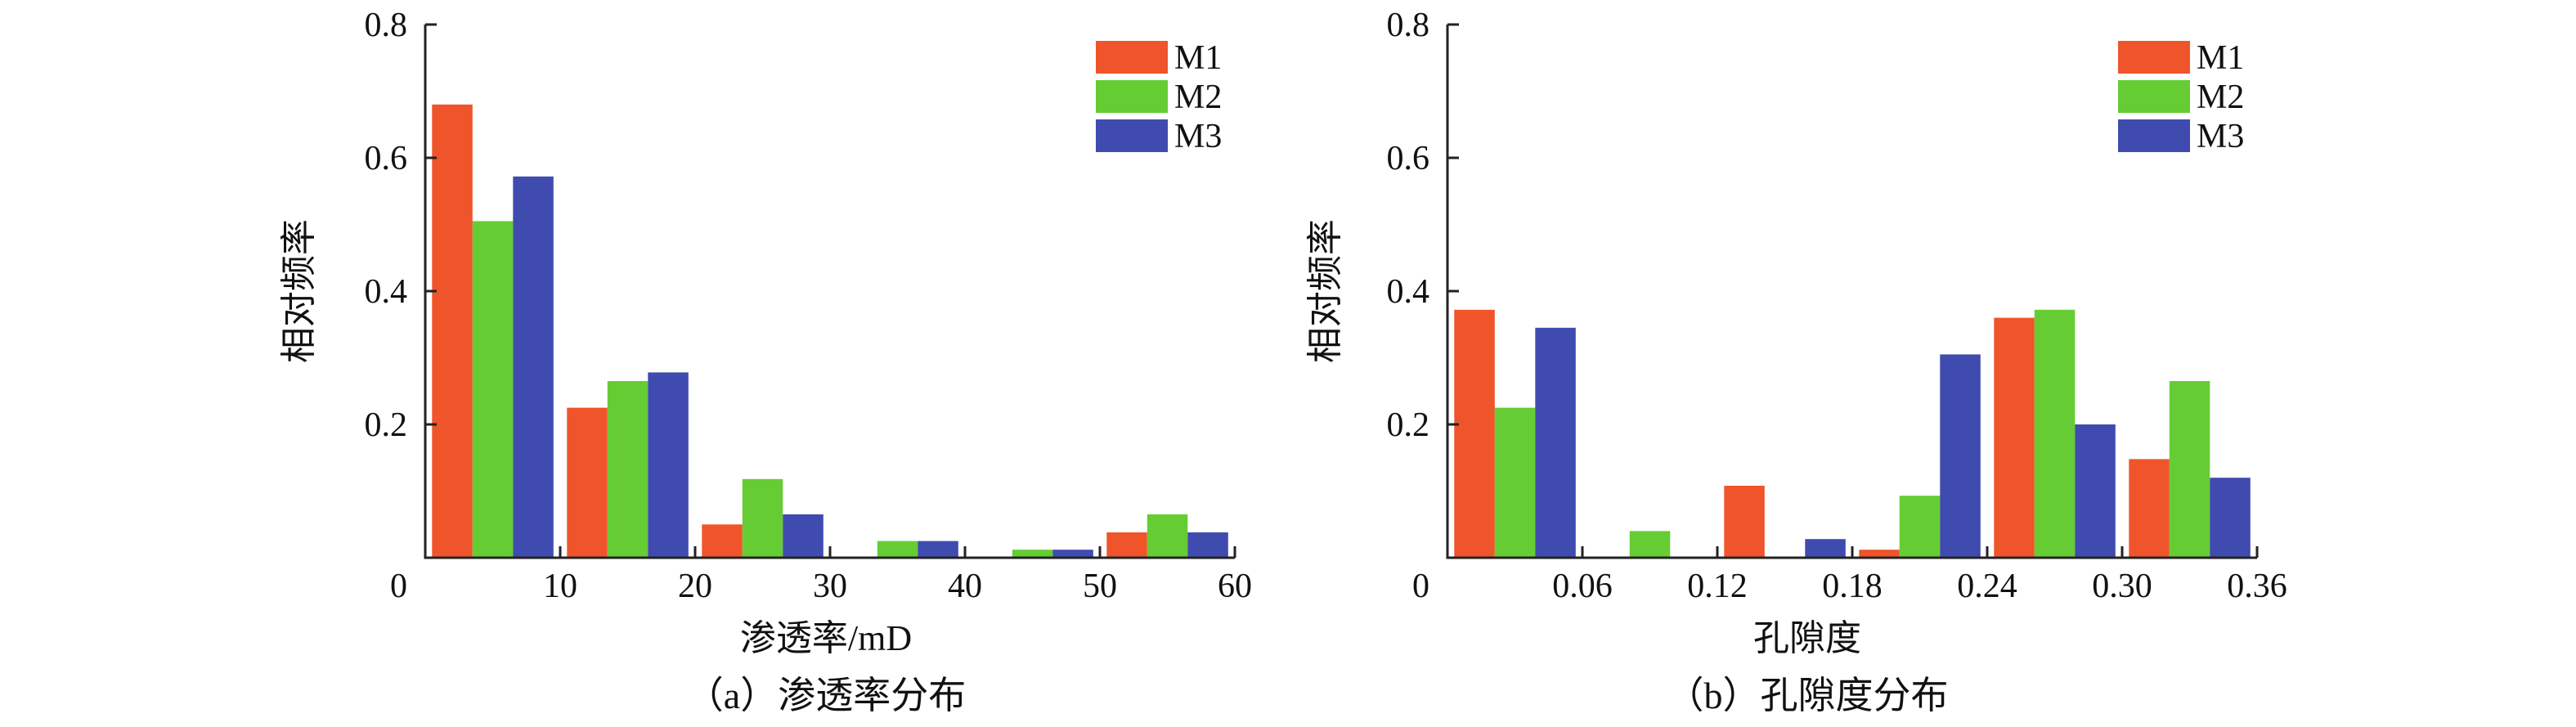 The height and width of the screenshot is (727, 2576). I want to click on x-tick-label: 20, so click(695, 586).